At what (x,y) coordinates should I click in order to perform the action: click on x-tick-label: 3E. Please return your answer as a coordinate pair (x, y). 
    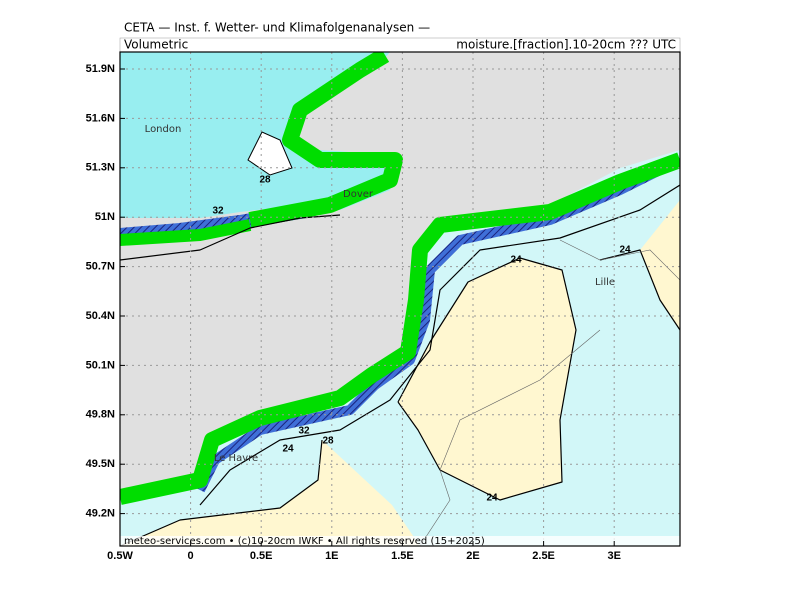
    Looking at the image, I should click on (613, 556).